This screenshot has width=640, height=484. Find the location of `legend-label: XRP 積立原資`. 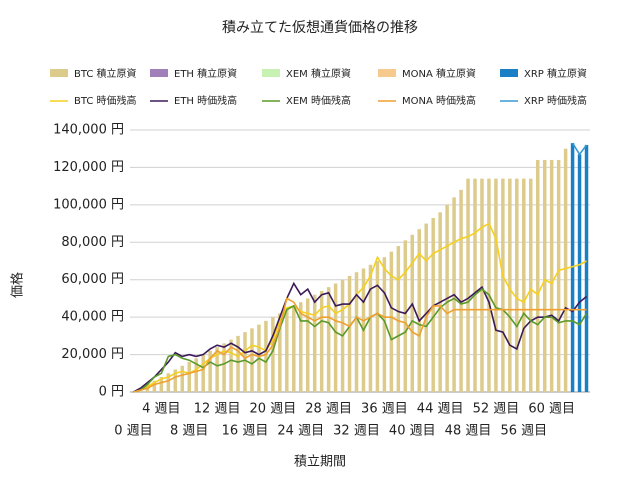

legend-label: XRP 積立原資 is located at coordinates (555, 73).